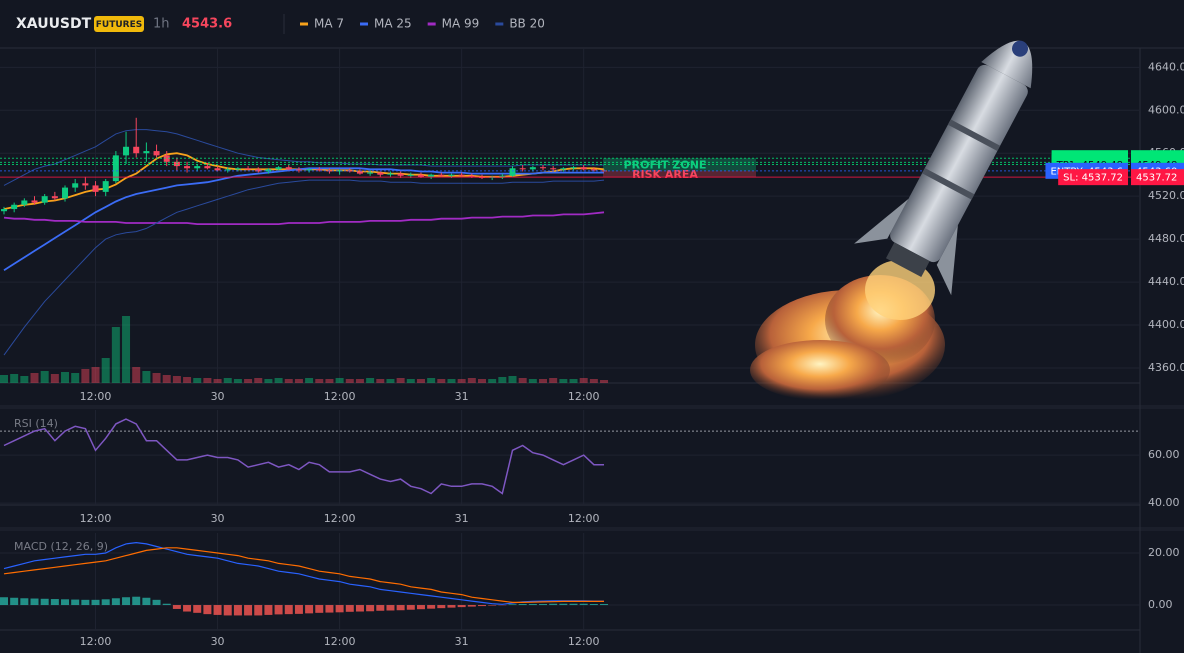  Describe the element at coordinates (1166, 367) in the screenshot. I see `y-tick-label: 4360.00` at that location.